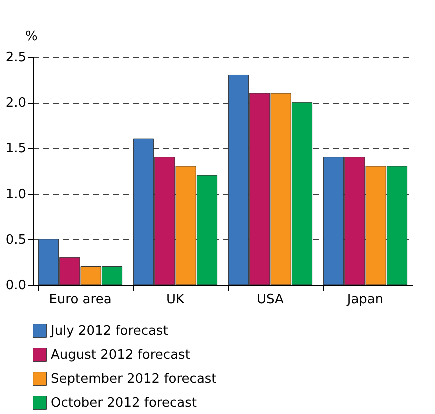 The width and height of the screenshot is (435, 414). What do you see at coordinates (80, 300) in the screenshot?
I see `x-tick-label: Euro area` at bounding box center [80, 300].